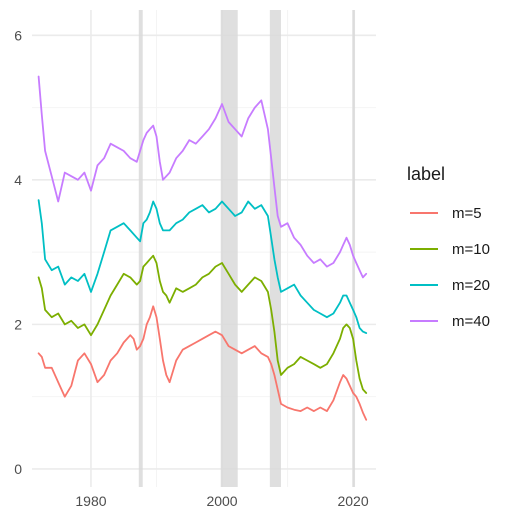 This screenshot has width=525, height=525. Describe the element at coordinates (18, 35) in the screenshot. I see `y-tick-label: 6` at that location.